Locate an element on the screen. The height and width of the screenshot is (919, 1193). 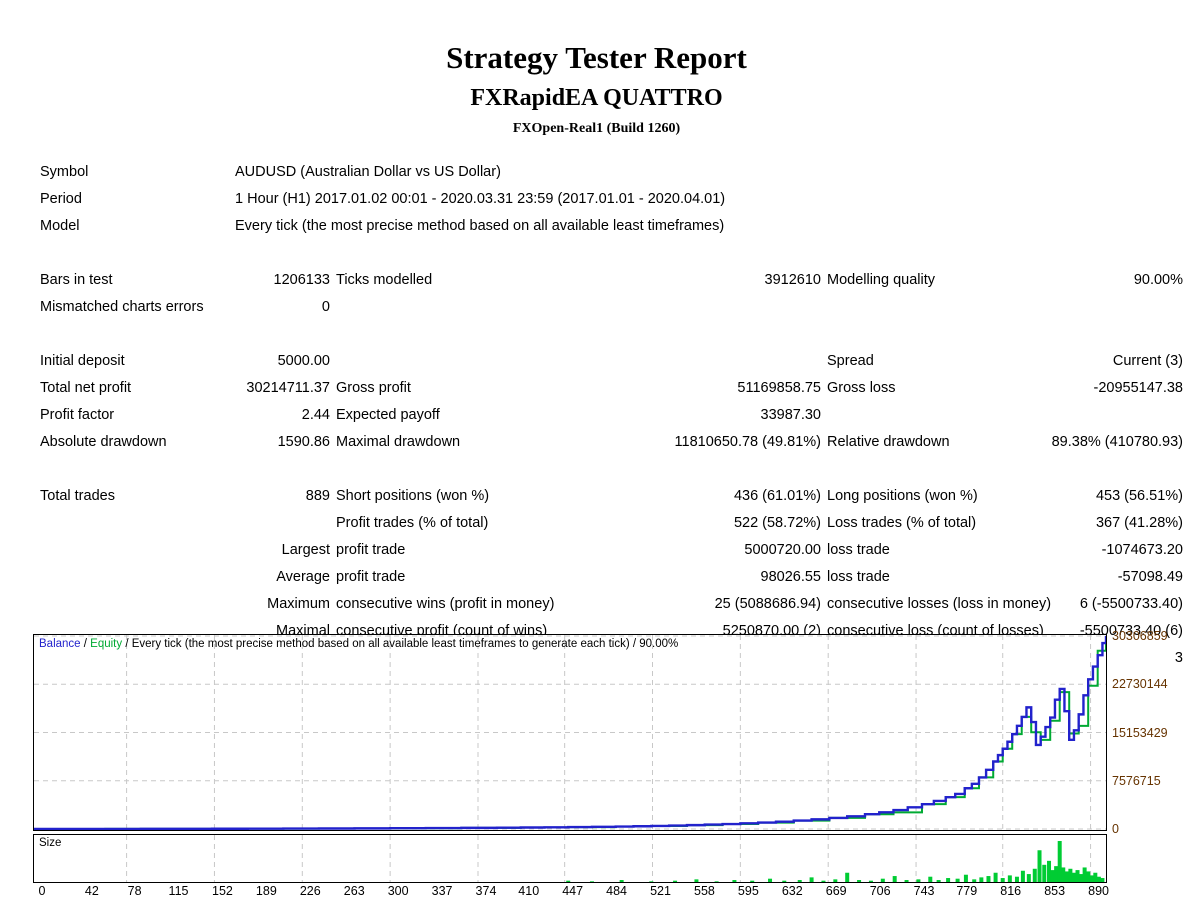
bars-in-test-value: 1206133 is located at coordinates (301, 279).